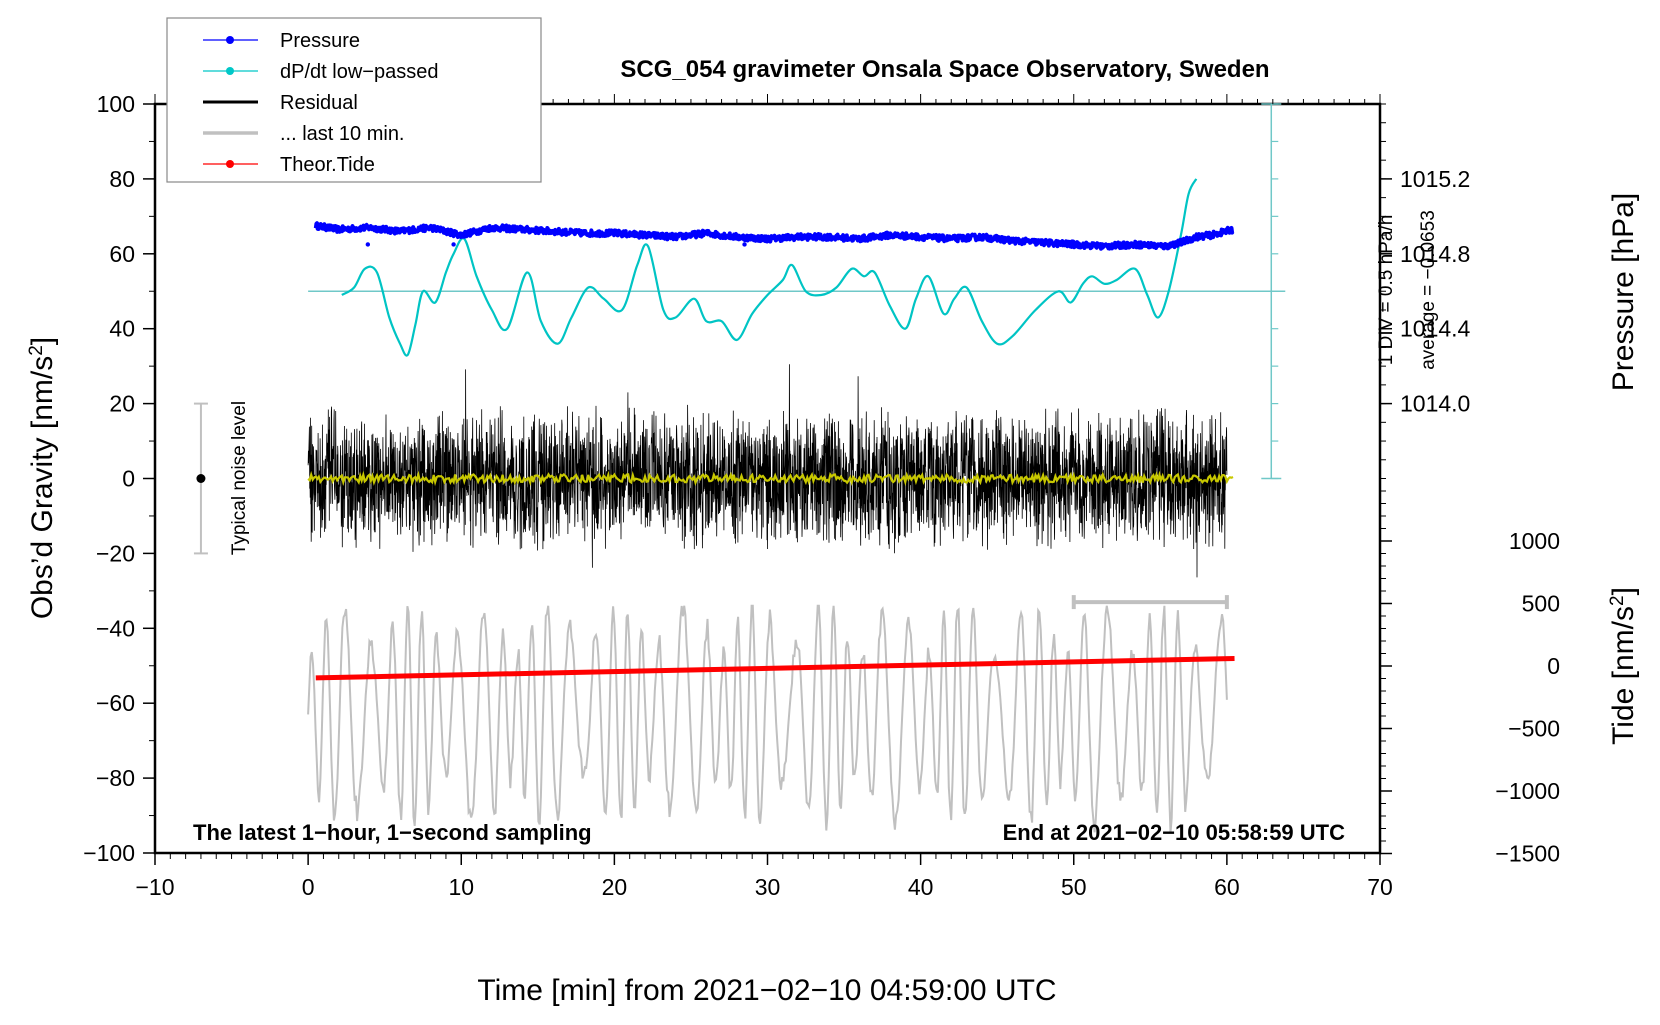 Image resolution: width=1660 pixels, height=1025 pixels. What do you see at coordinates (122, 179) in the screenshot?
I see `y-tick-label: 80` at bounding box center [122, 179].